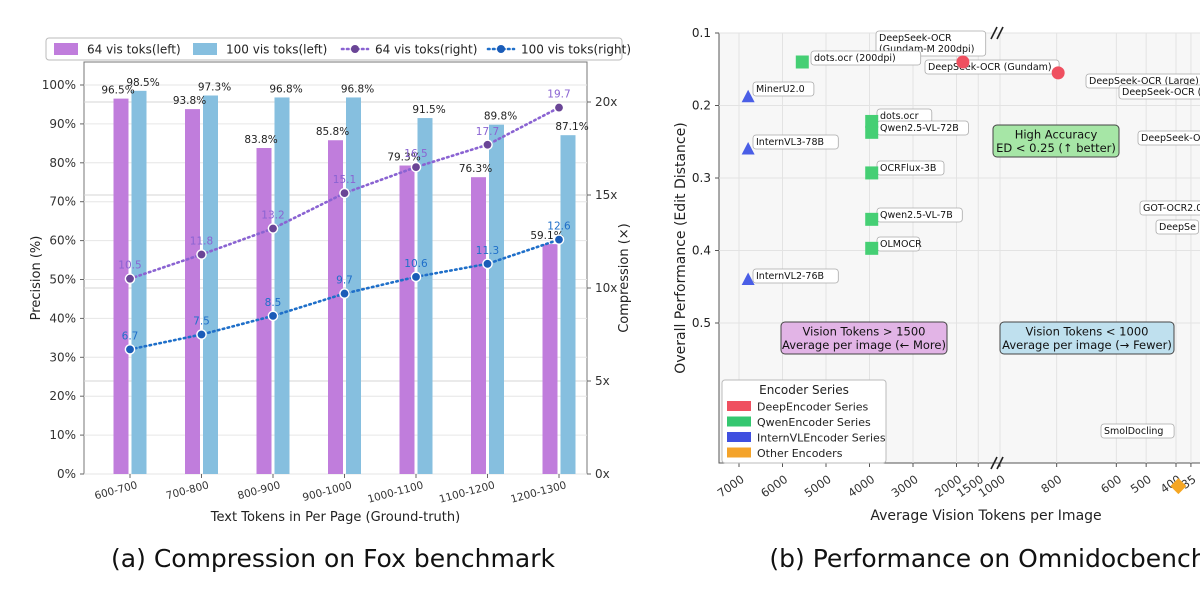 The image size is (1200, 600). What do you see at coordinates (606, 288) in the screenshot?
I see `ytick-right-label: 10x` at bounding box center [606, 288].